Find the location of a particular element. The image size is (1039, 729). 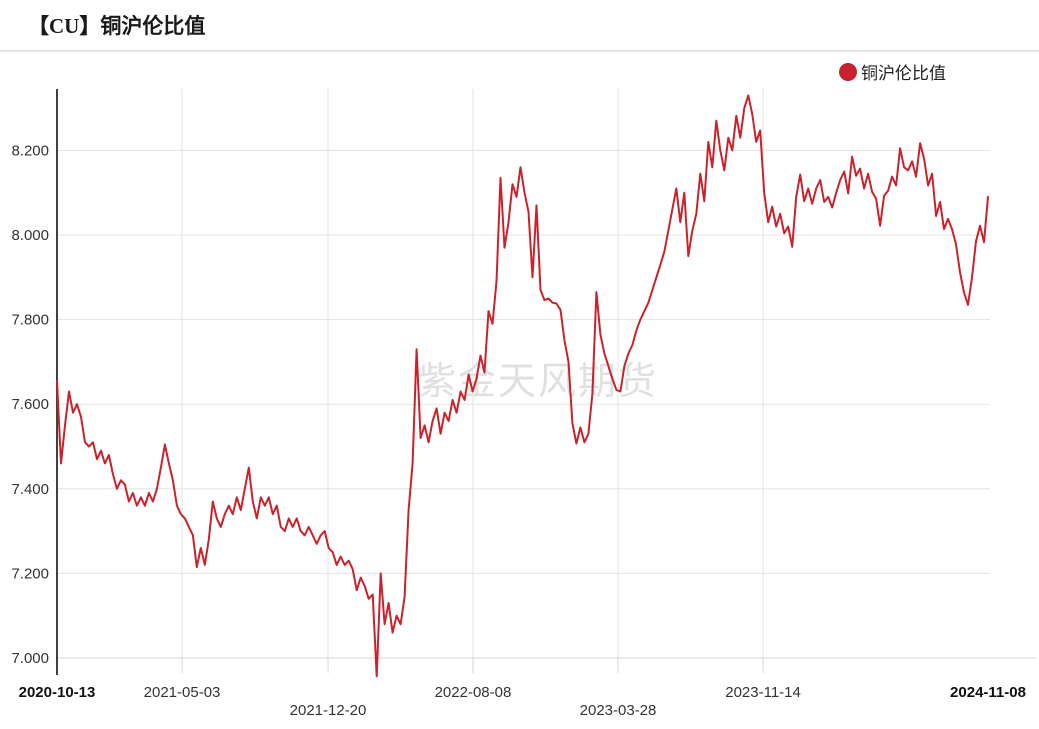

y-axis-label: 7.400 is located at coordinates (30, 489).